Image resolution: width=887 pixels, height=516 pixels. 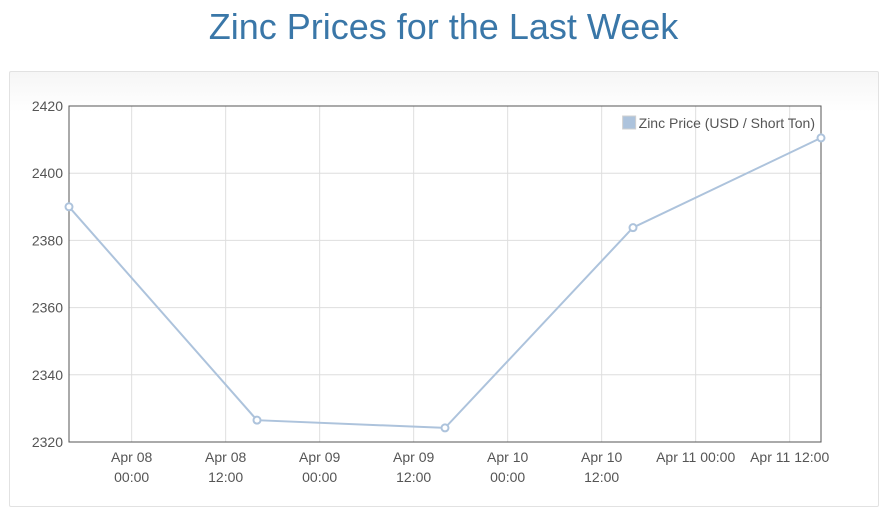 I want to click on y-tick-label: 2420, so click(x=47, y=106).